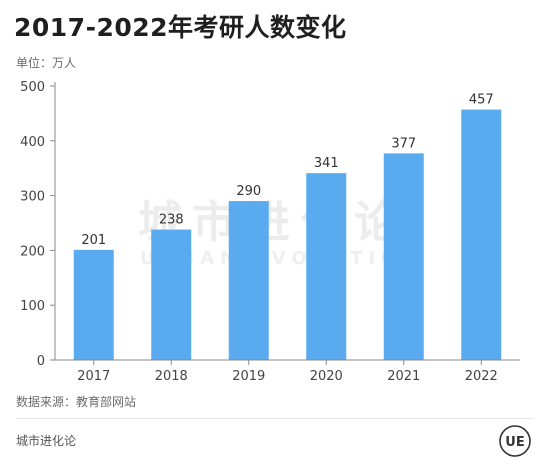  I want to click on x-tick-label: 2021, so click(403, 376).